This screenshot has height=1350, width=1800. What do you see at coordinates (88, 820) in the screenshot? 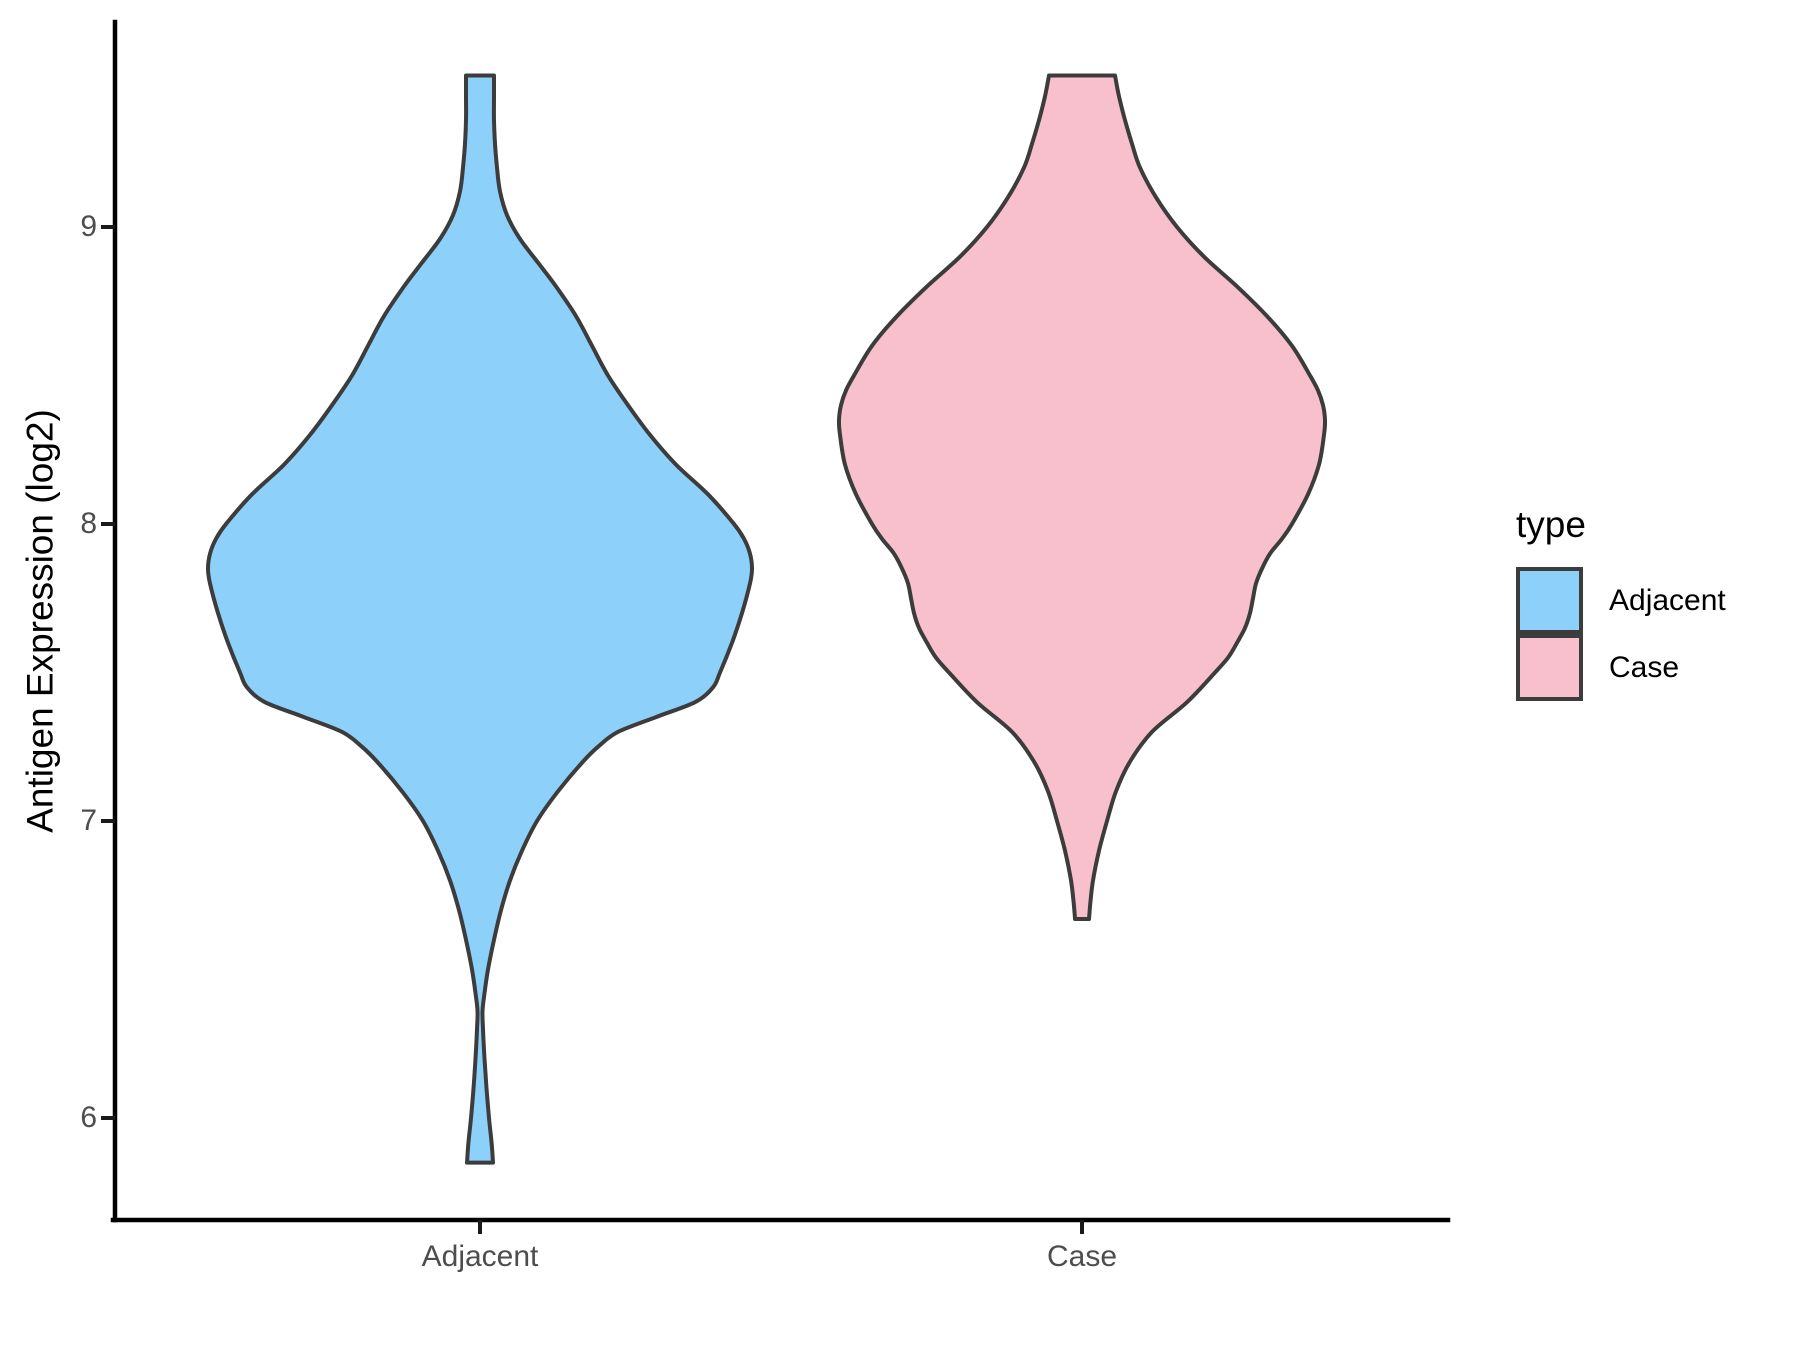
I see `y-tick-label: 7` at bounding box center [88, 820].